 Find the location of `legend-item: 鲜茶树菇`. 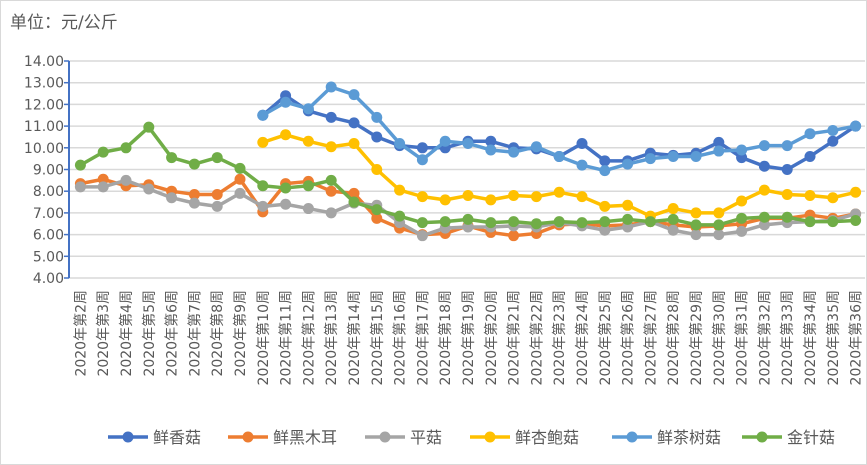

legend-item: 鲜茶树菇 is located at coordinates (666, 437).